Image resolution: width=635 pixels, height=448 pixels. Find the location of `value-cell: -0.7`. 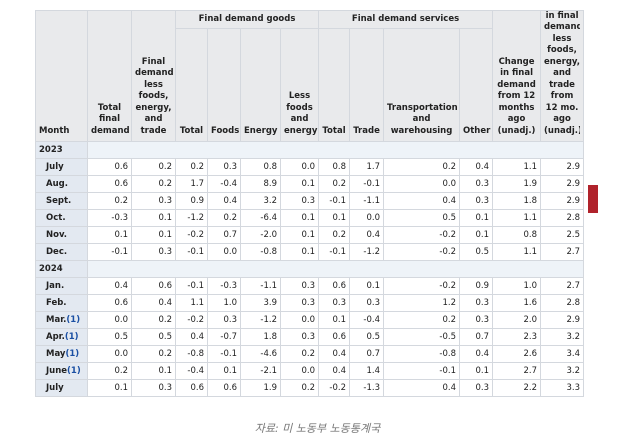

value-cell: -0.7 is located at coordinates (224, 337).